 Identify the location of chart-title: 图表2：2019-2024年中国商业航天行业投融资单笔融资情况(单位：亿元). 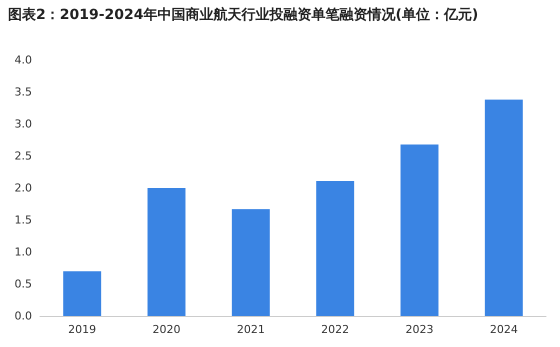
(243, 15).